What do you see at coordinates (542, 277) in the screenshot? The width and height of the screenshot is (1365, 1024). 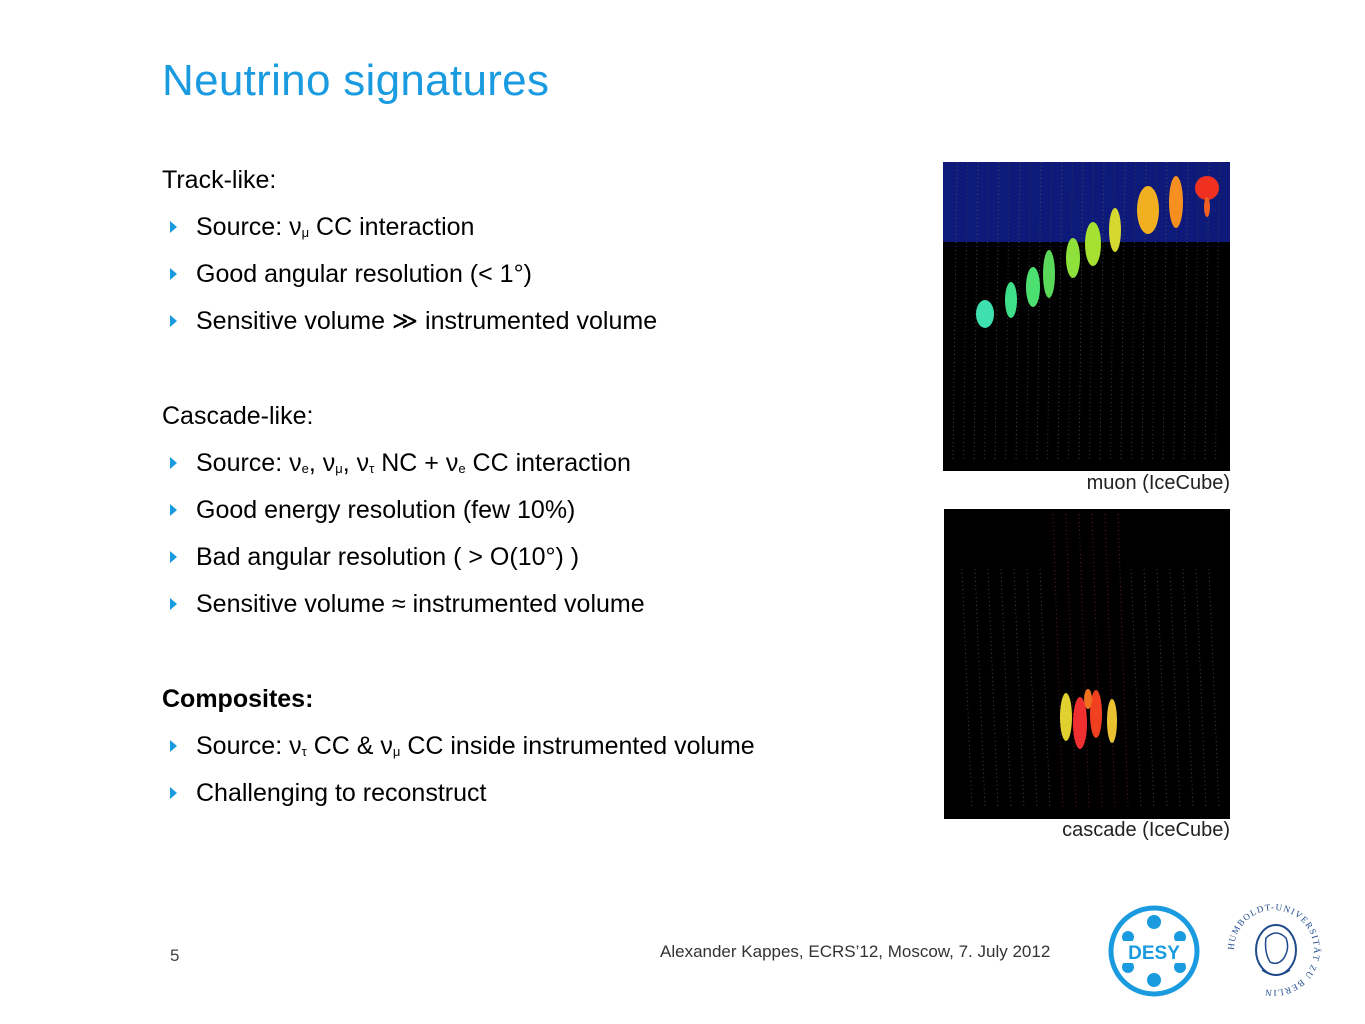 I see `track-bullet-angular: Good angular resolution (< 1°)` at bounding box center [542, 277].